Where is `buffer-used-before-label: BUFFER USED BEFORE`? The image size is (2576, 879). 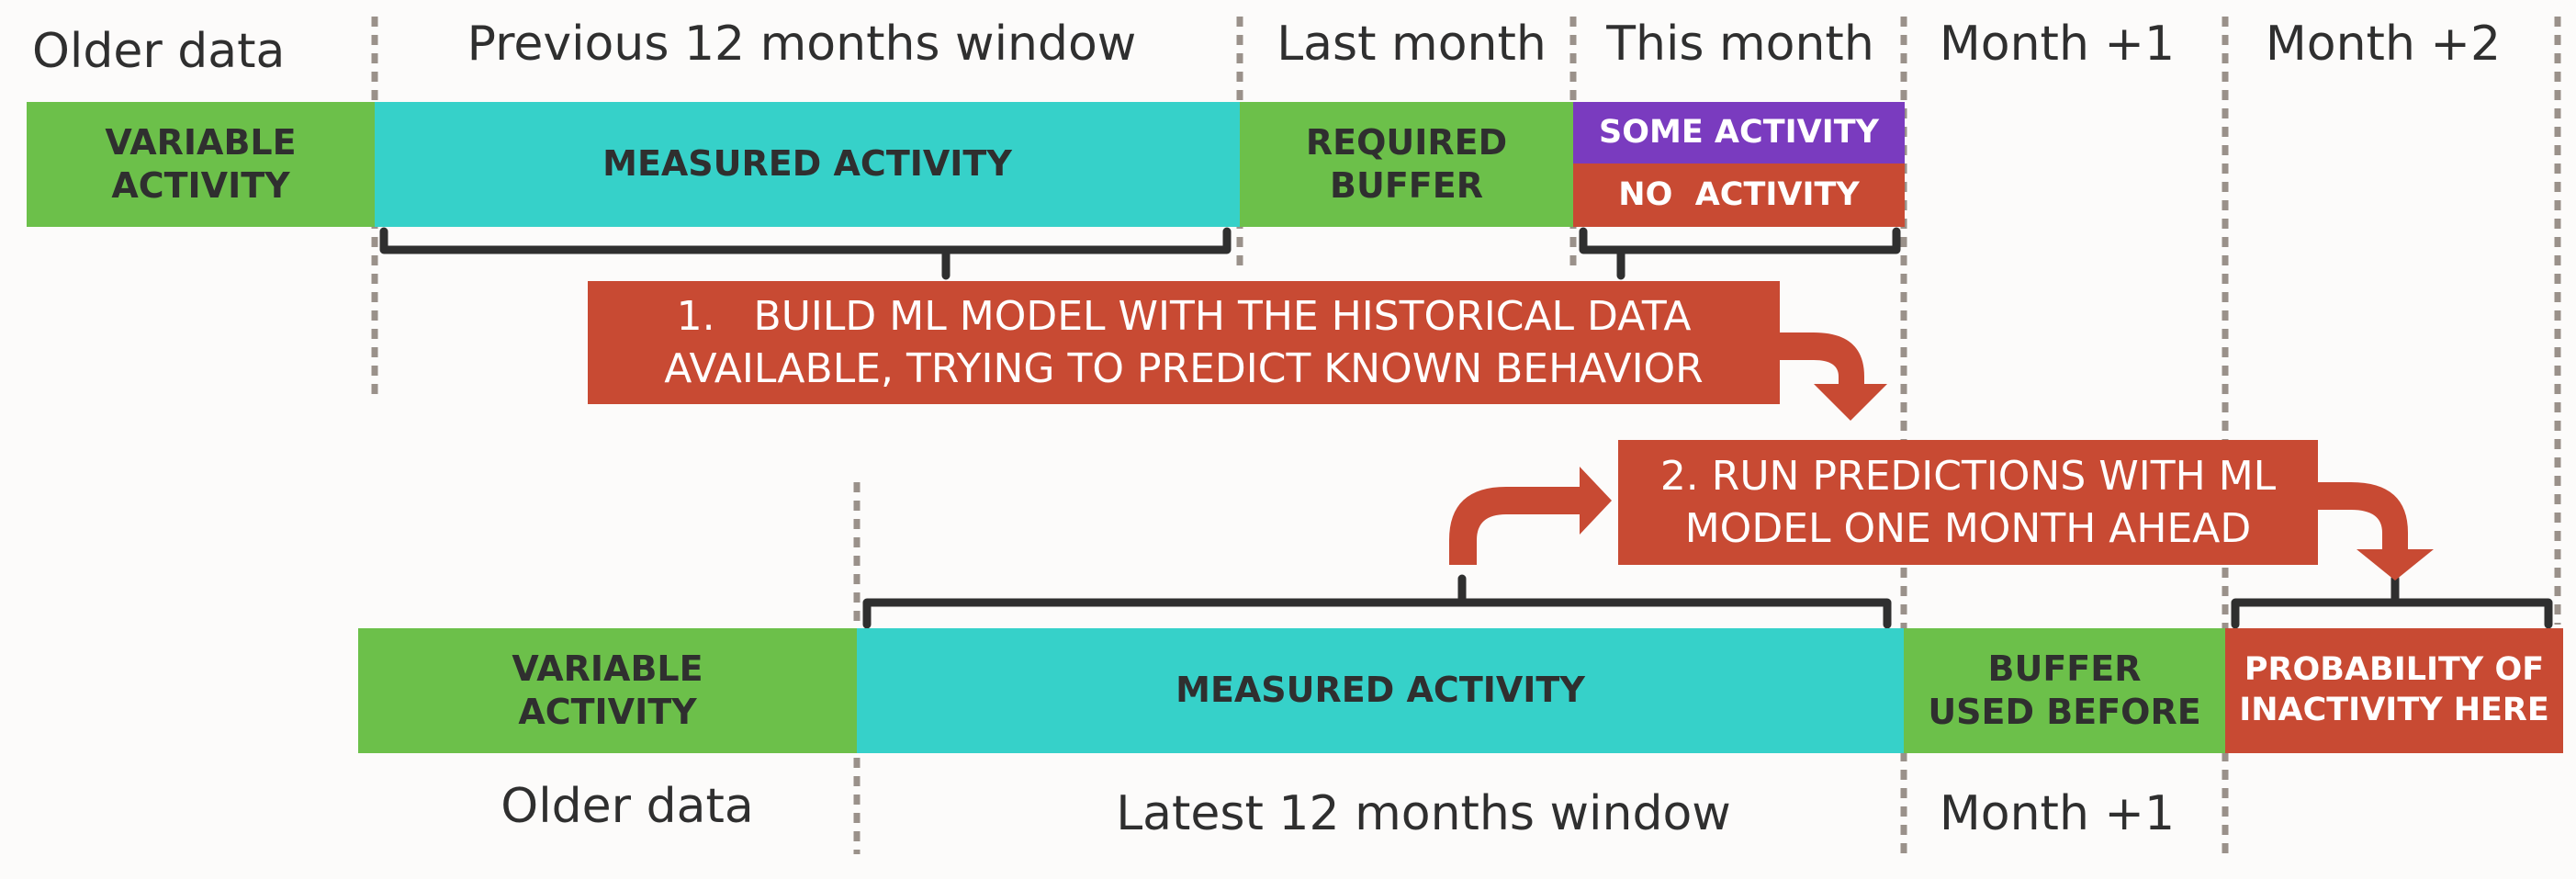
buffer-used-before-label: BUFFER USED BEFORE is located at coordinates (2064, 690).